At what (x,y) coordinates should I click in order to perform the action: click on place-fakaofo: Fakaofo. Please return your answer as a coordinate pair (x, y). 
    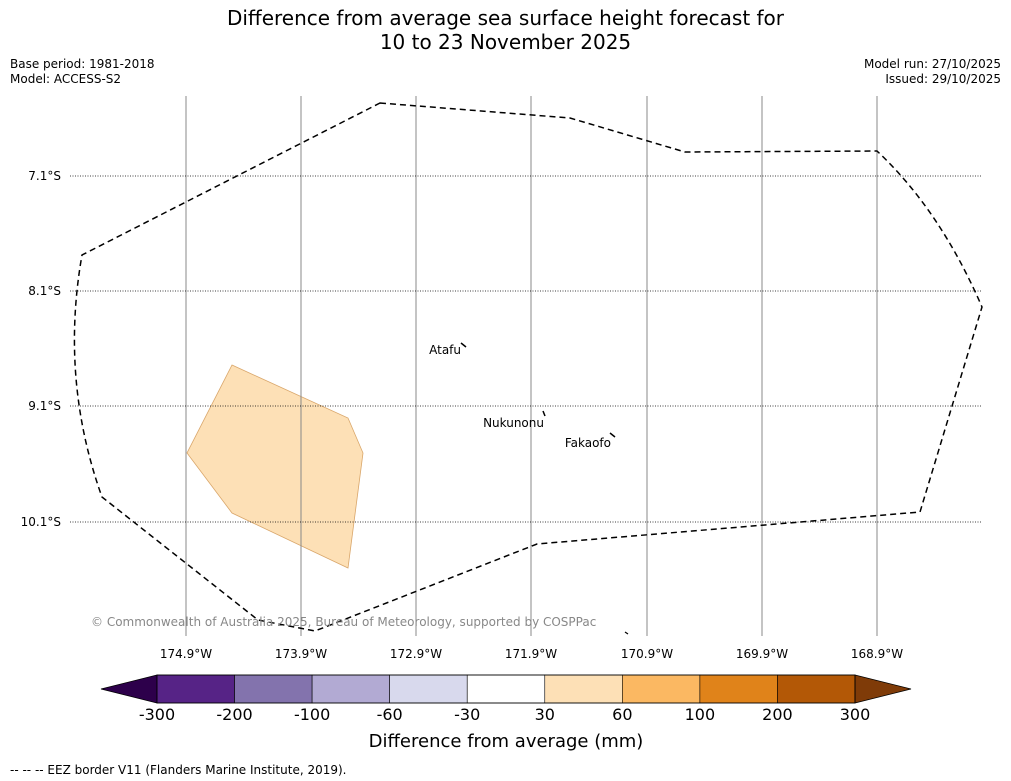
    Looking at the image, I should click on (588, 443).